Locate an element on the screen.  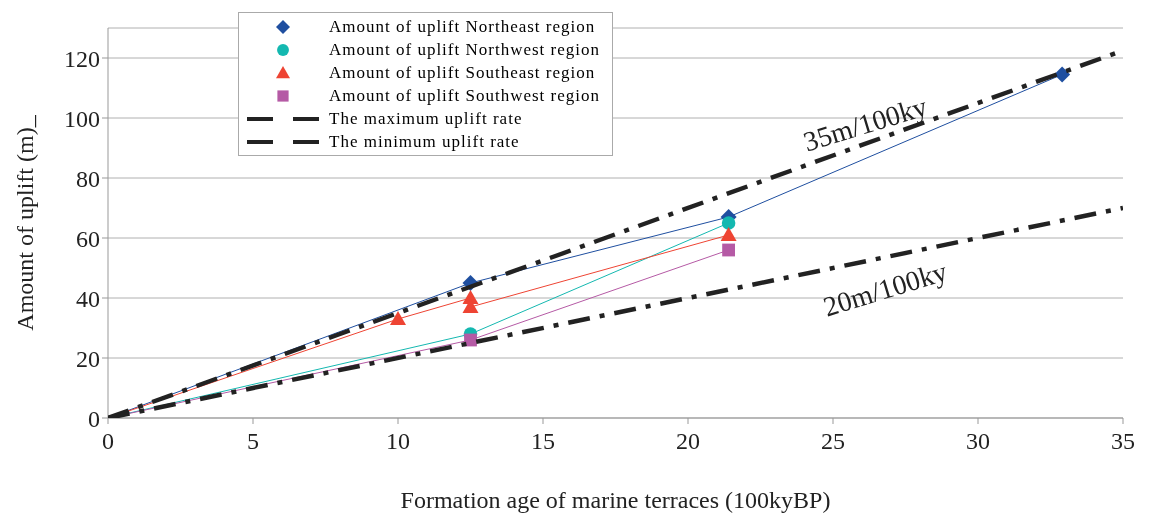
x-tick-label: 5 is located at coordinates (253, 441).